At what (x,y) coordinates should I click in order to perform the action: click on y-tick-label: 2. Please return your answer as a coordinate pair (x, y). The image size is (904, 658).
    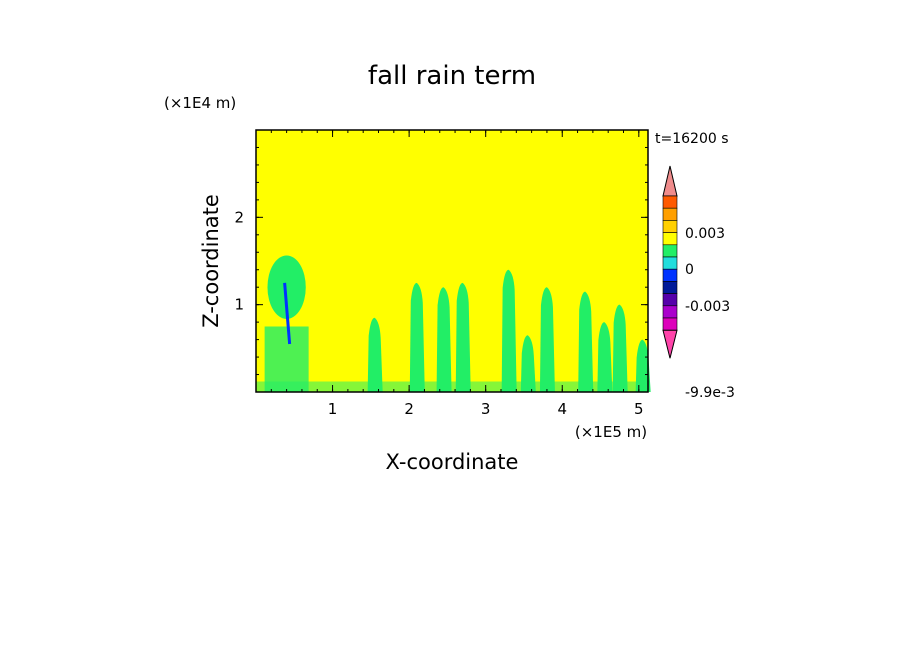
    Looking at the image, I should click on (239, 217).